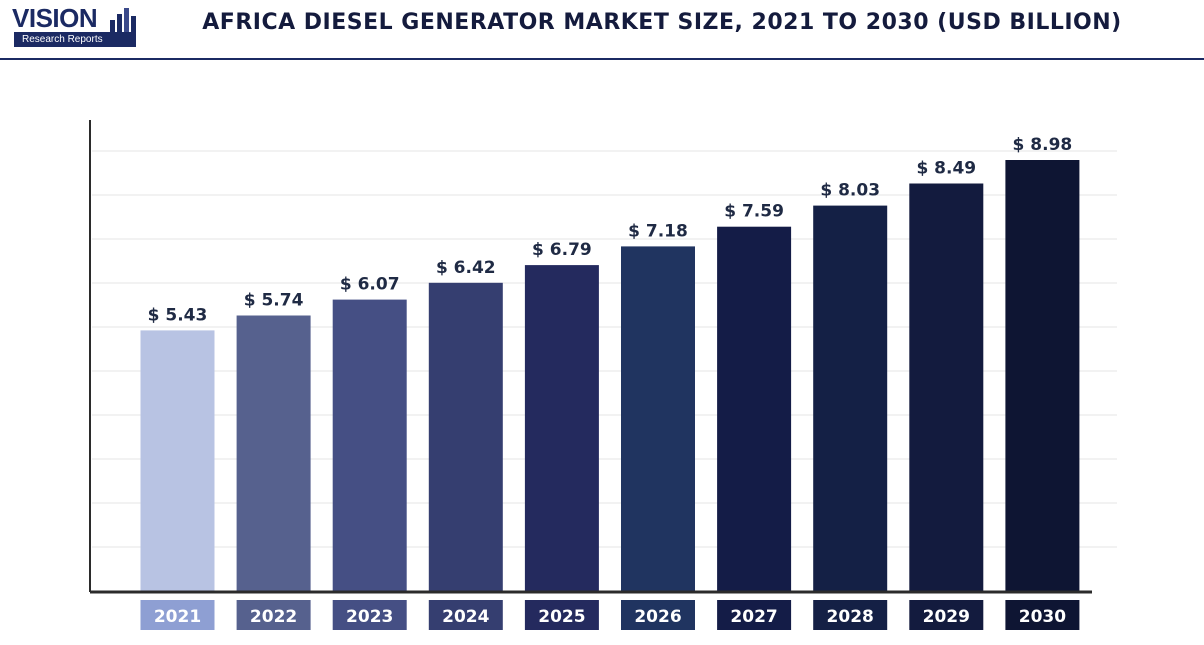 This screenshot has width=1204, height=645. I want to click on category-label-2022: 2022, so click(273, 617).